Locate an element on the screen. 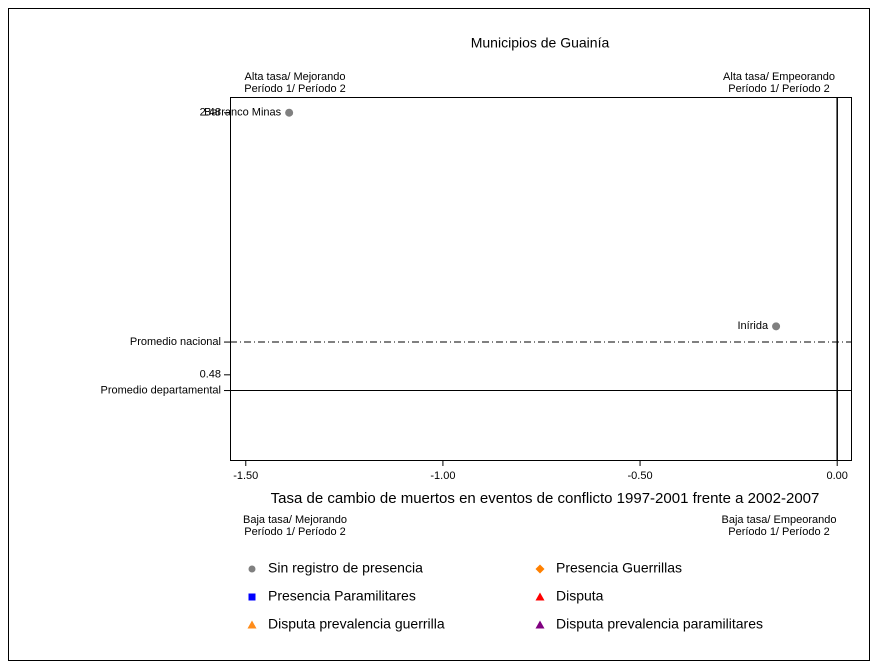 The width and height of the screenshot is (878, 669). legend-label: Disputa is located at coordinates (580, 596).